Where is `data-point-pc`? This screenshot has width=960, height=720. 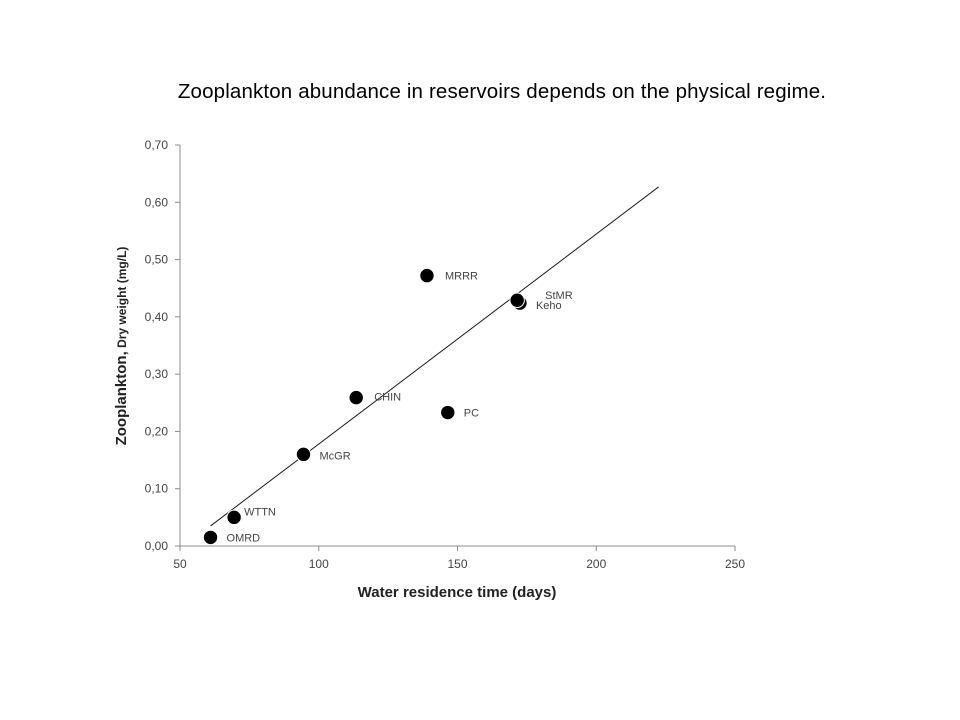
data-point-pc is located at coordinates (448, 412).